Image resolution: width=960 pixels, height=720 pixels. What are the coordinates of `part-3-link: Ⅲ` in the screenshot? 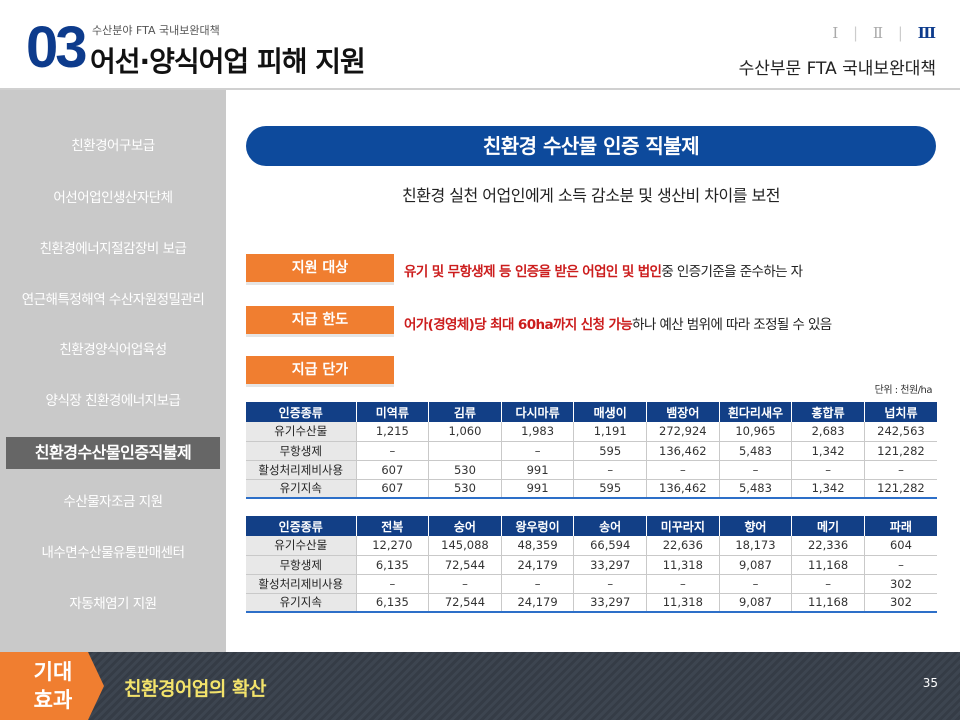 It's located at (926, 33).